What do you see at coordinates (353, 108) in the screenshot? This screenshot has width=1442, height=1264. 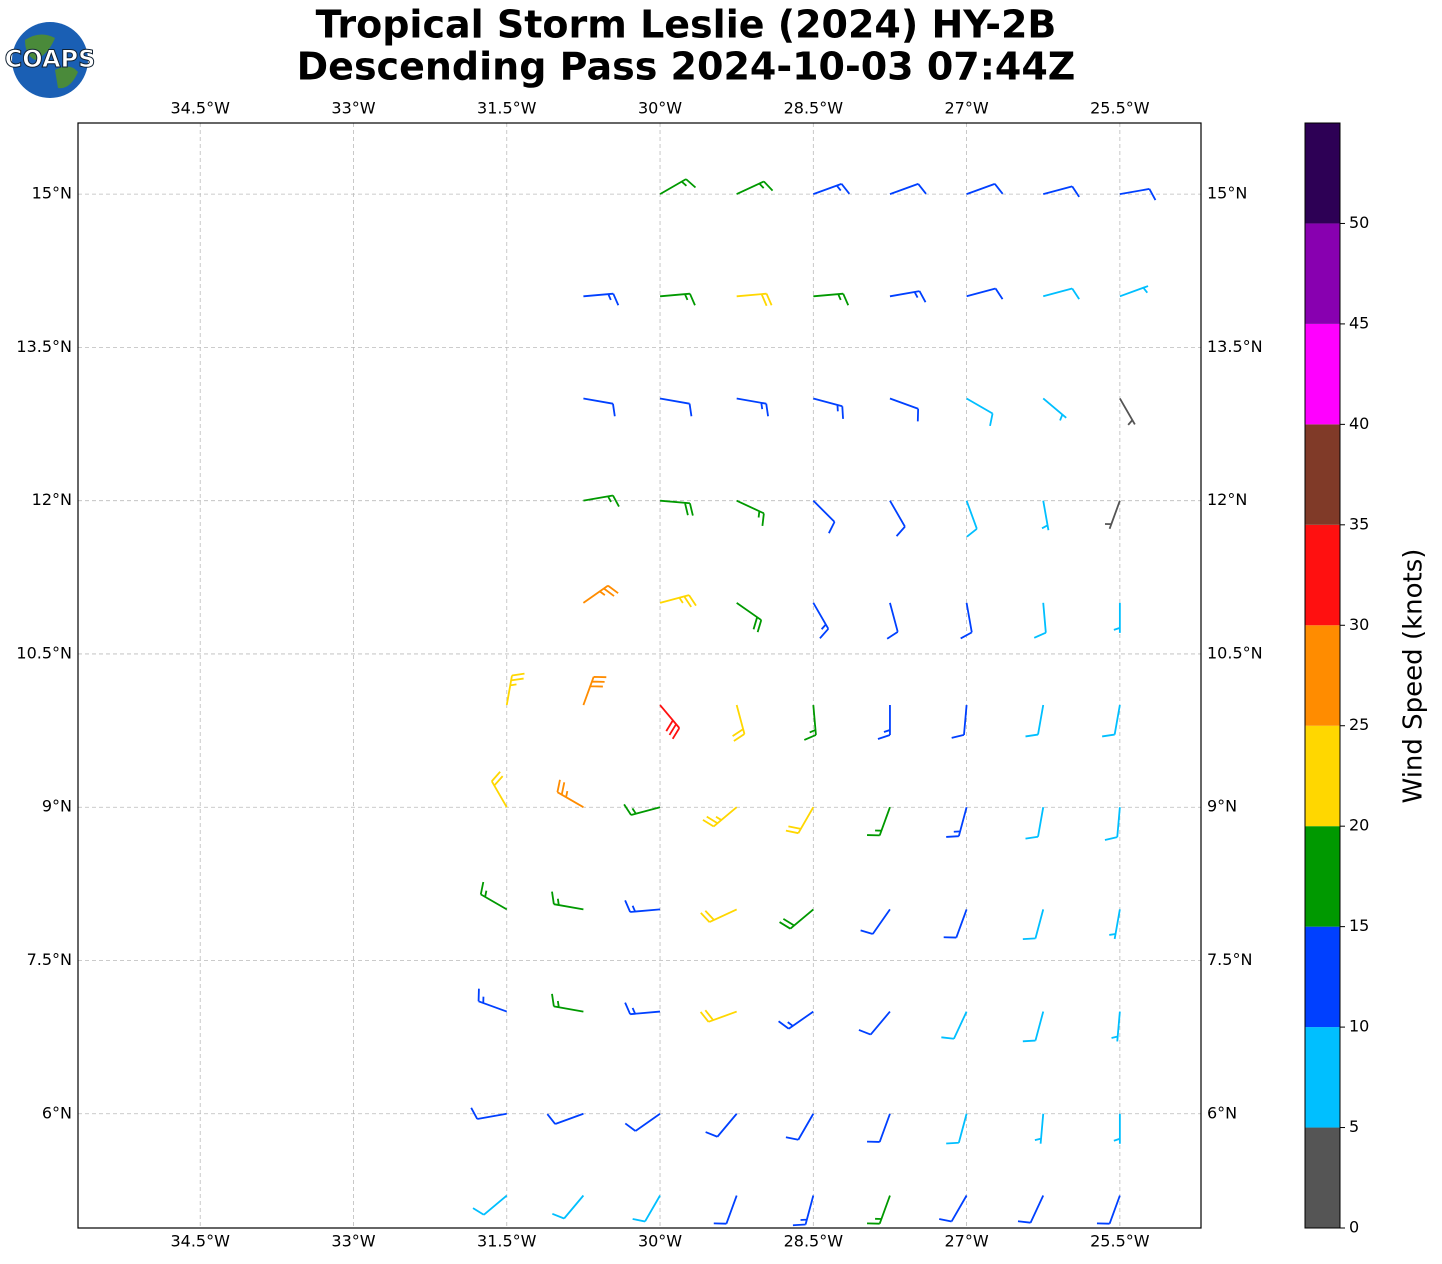 I see `x-tick-label: 33°W` at bounding box center [353, 108].